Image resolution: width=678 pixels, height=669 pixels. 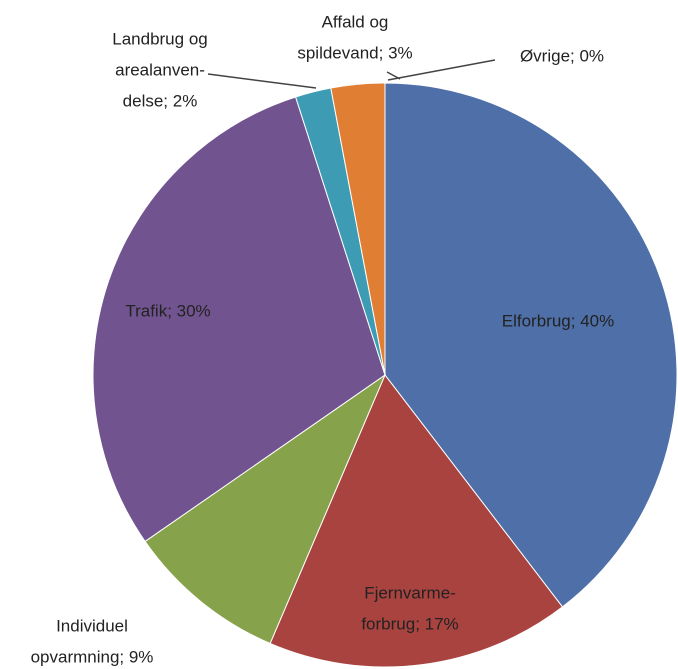 I want to click on pie-slice, so click(x=265, y=509).